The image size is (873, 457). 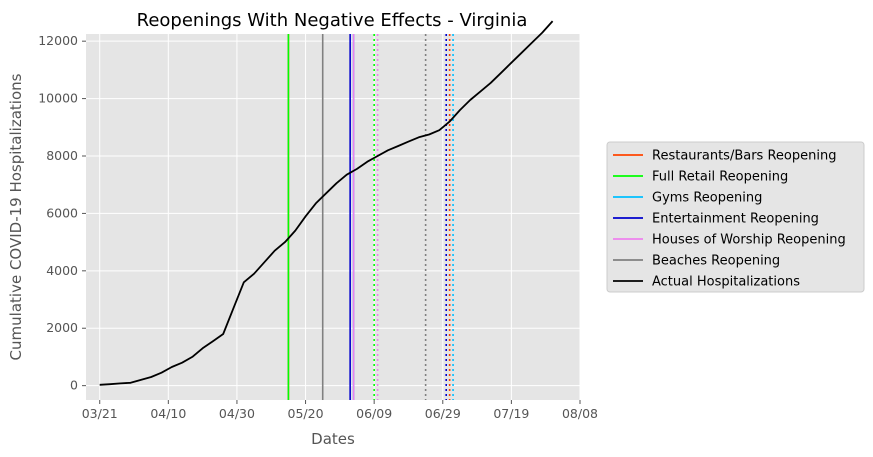 I want to click on y-tick-label: 12000, so click(x=58, y=40).